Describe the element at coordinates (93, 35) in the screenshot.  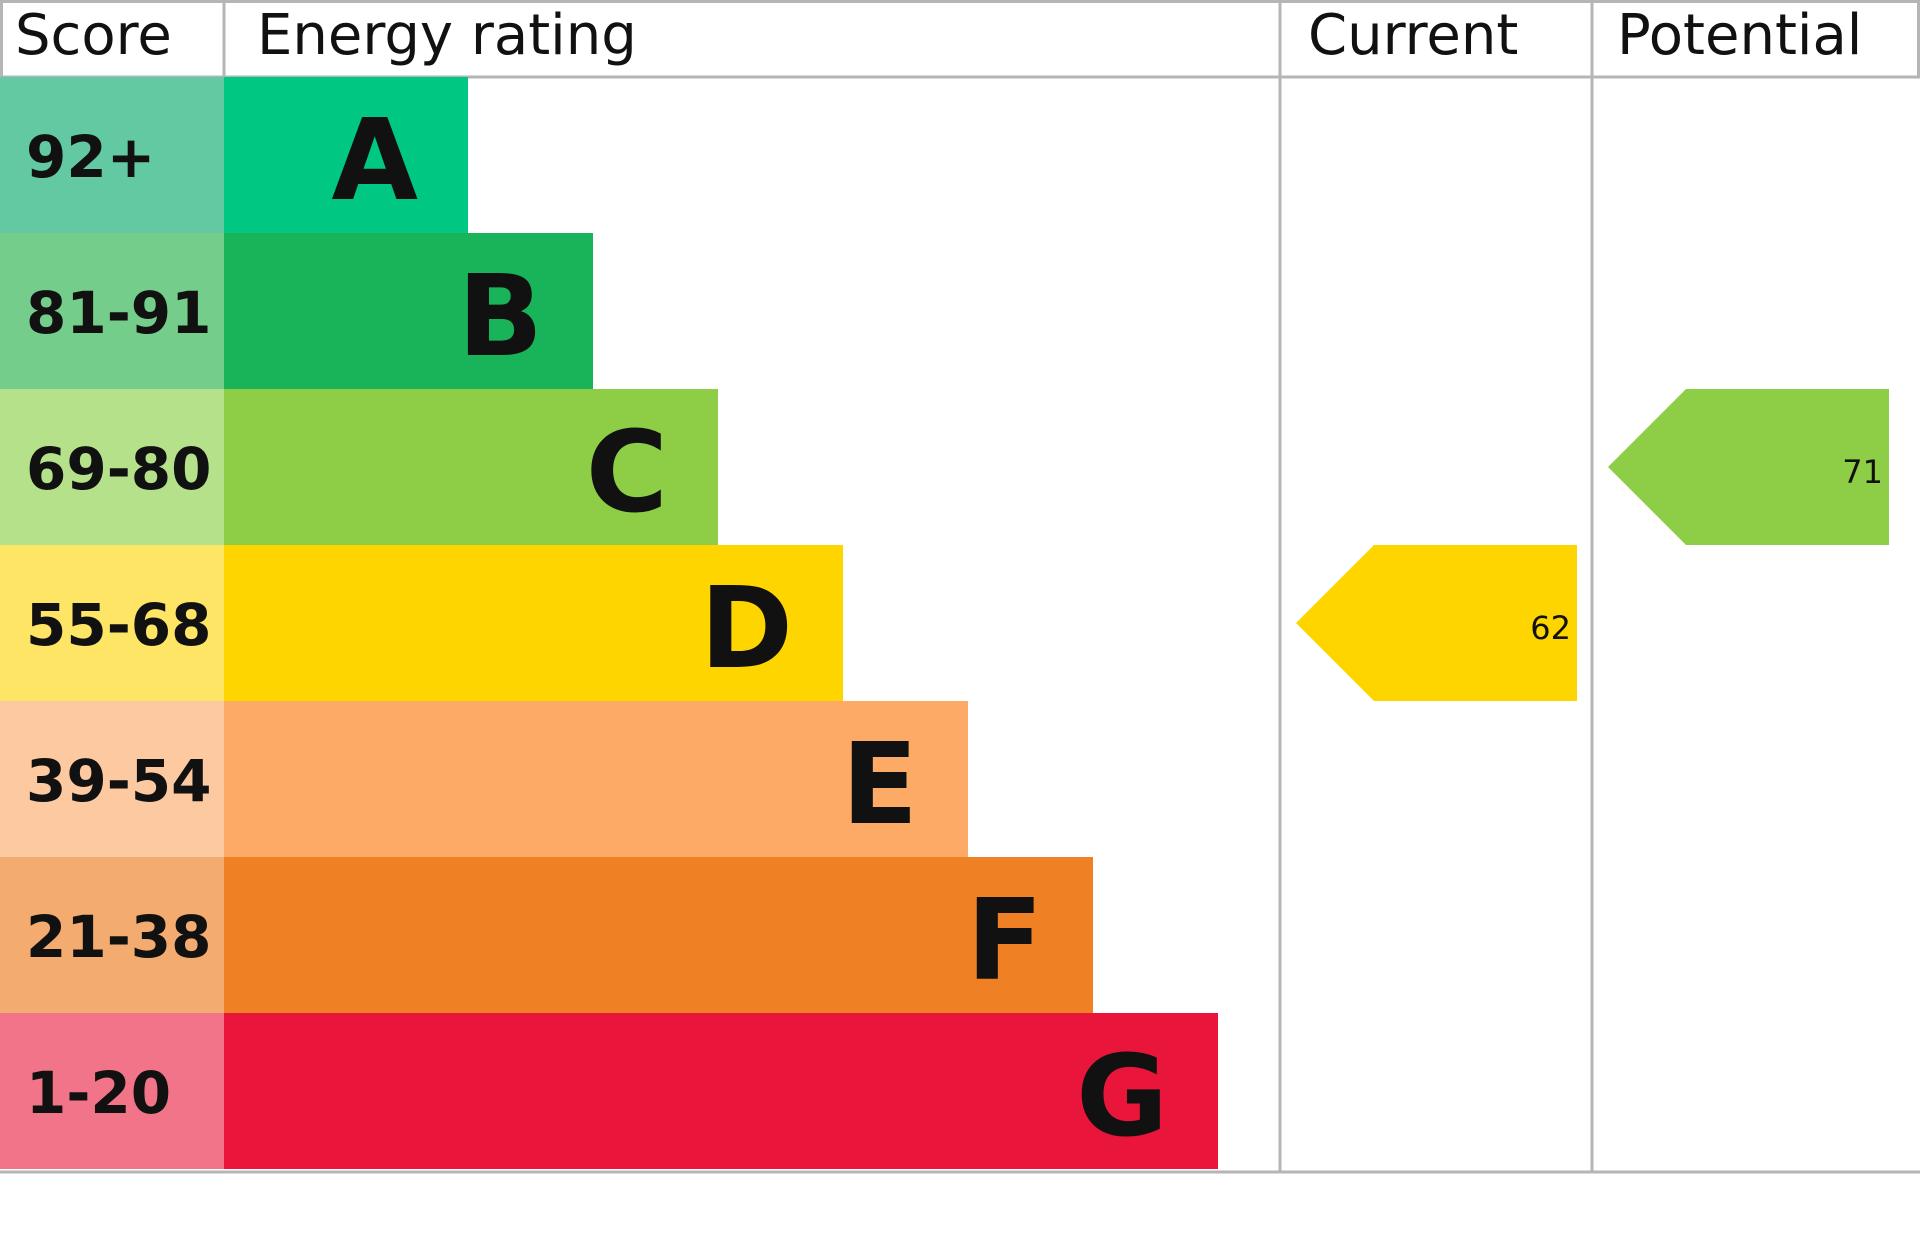
I see `header-score: Score` at that location.